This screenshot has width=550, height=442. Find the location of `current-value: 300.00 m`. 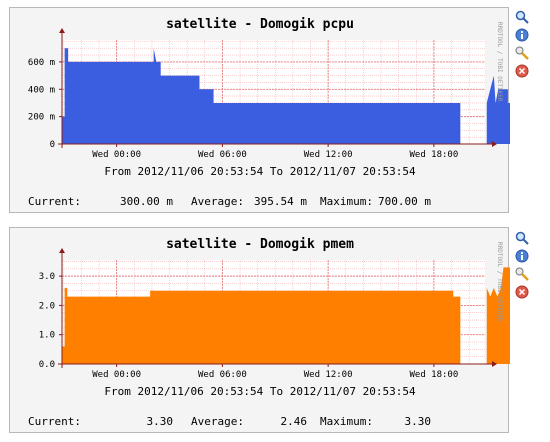

current-value: 300.00 m is located at coordinates (146, 201).